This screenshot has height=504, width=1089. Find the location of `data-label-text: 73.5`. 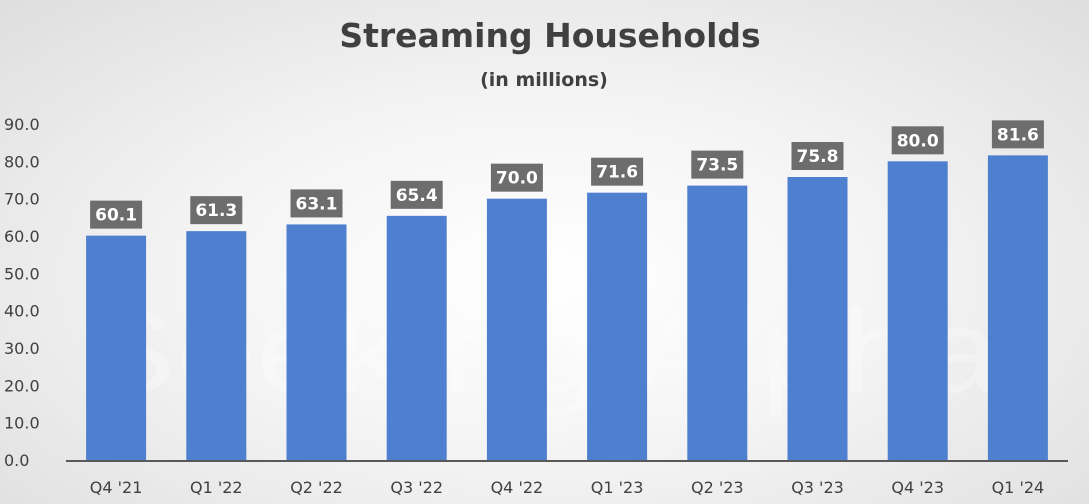

data-label-text: 73.5 is located at coordinates (717, 166).